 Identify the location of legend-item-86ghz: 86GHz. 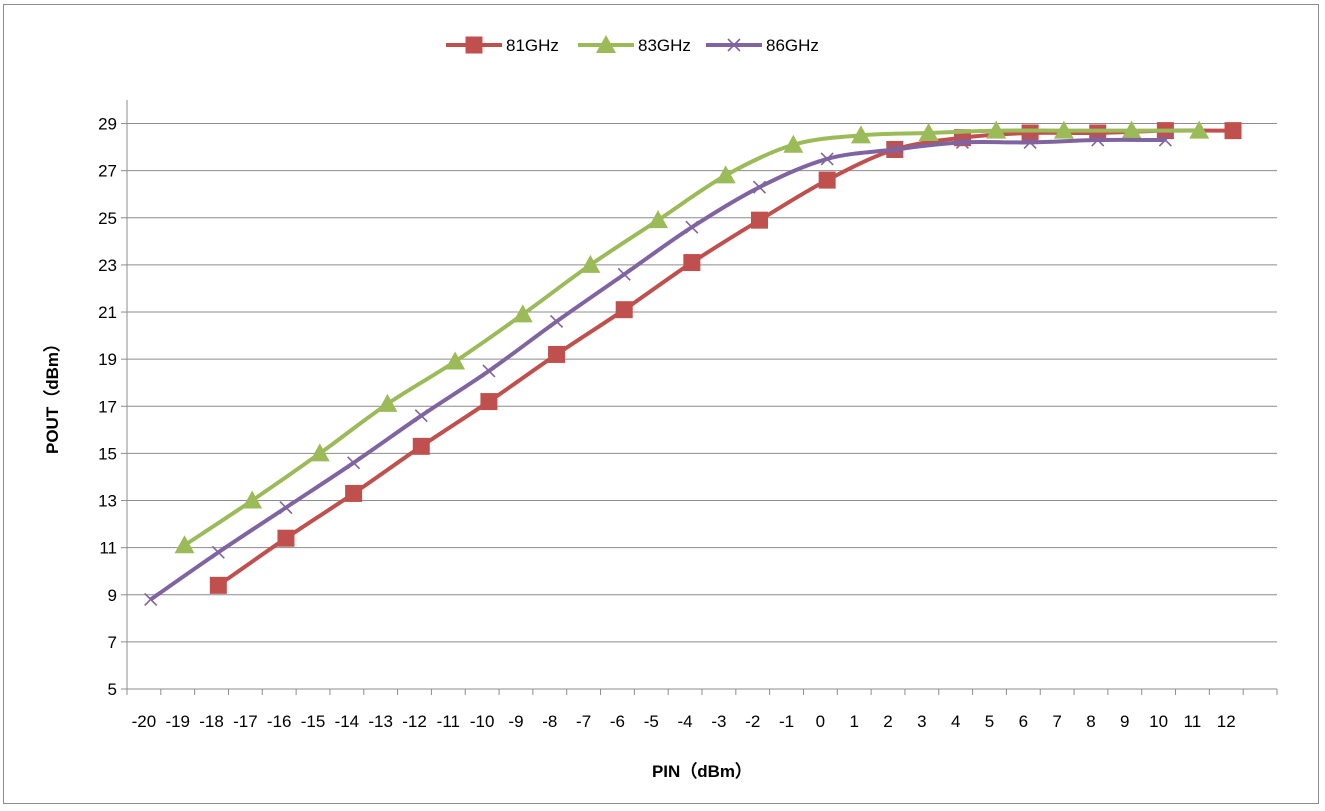
(762, 45).